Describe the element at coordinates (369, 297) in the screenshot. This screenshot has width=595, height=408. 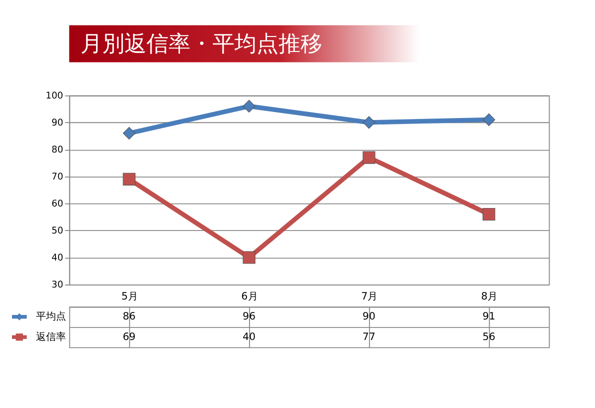
I see `x-tick-label: 7月` at that location.